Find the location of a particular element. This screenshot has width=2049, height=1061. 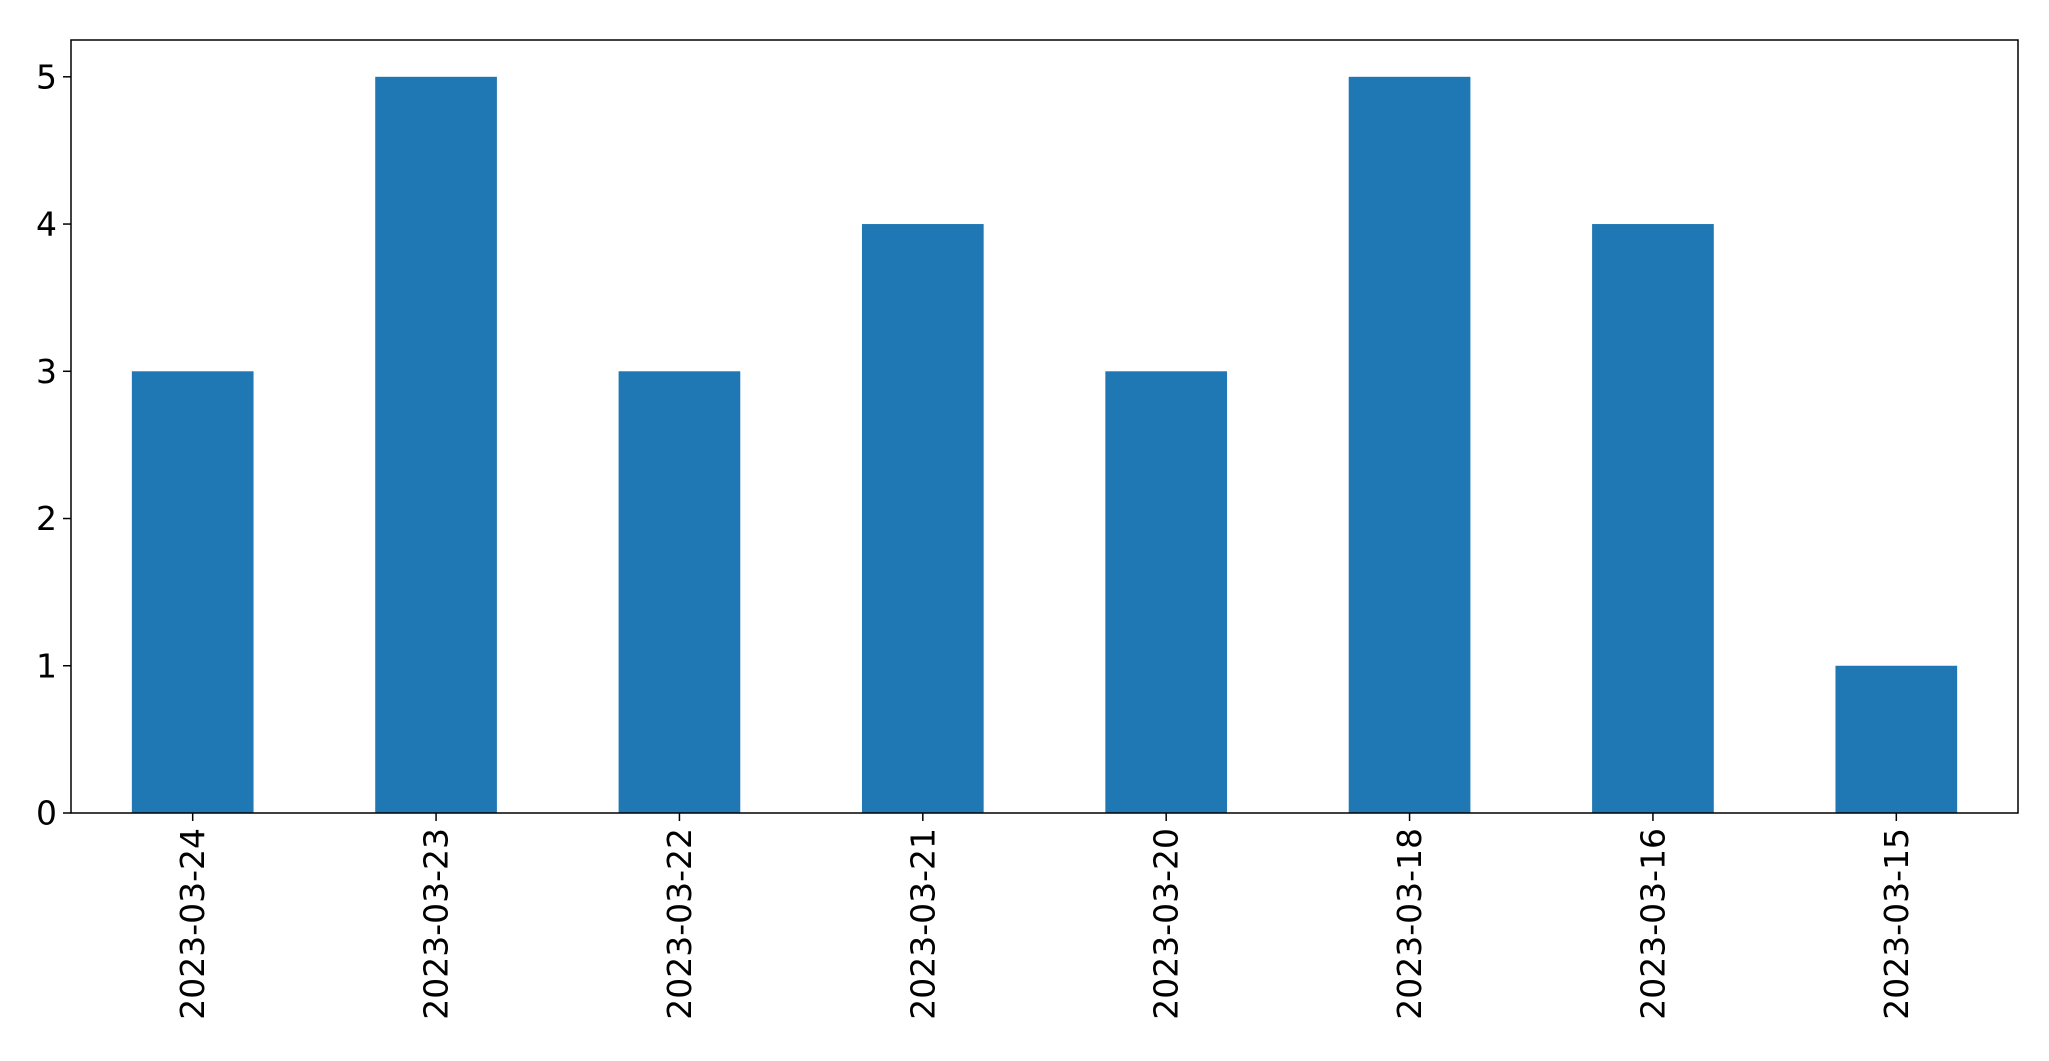

x-tick-label: 2023-03-21 is located at coordinates (922, 924).